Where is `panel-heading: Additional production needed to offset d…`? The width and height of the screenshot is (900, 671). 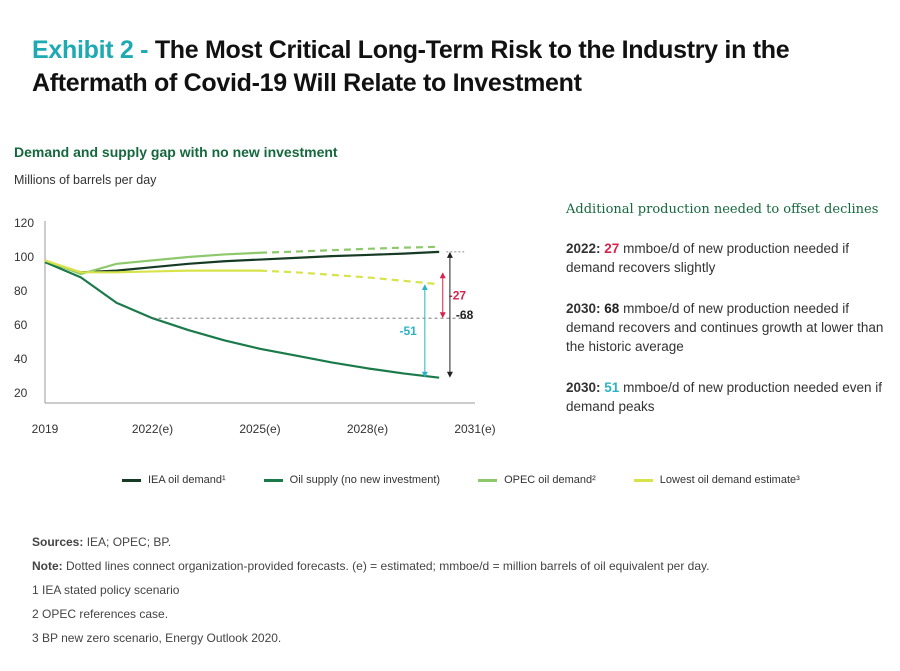
panel-heading: Additional production needed to offset d… is located at coordinates (722, 209).